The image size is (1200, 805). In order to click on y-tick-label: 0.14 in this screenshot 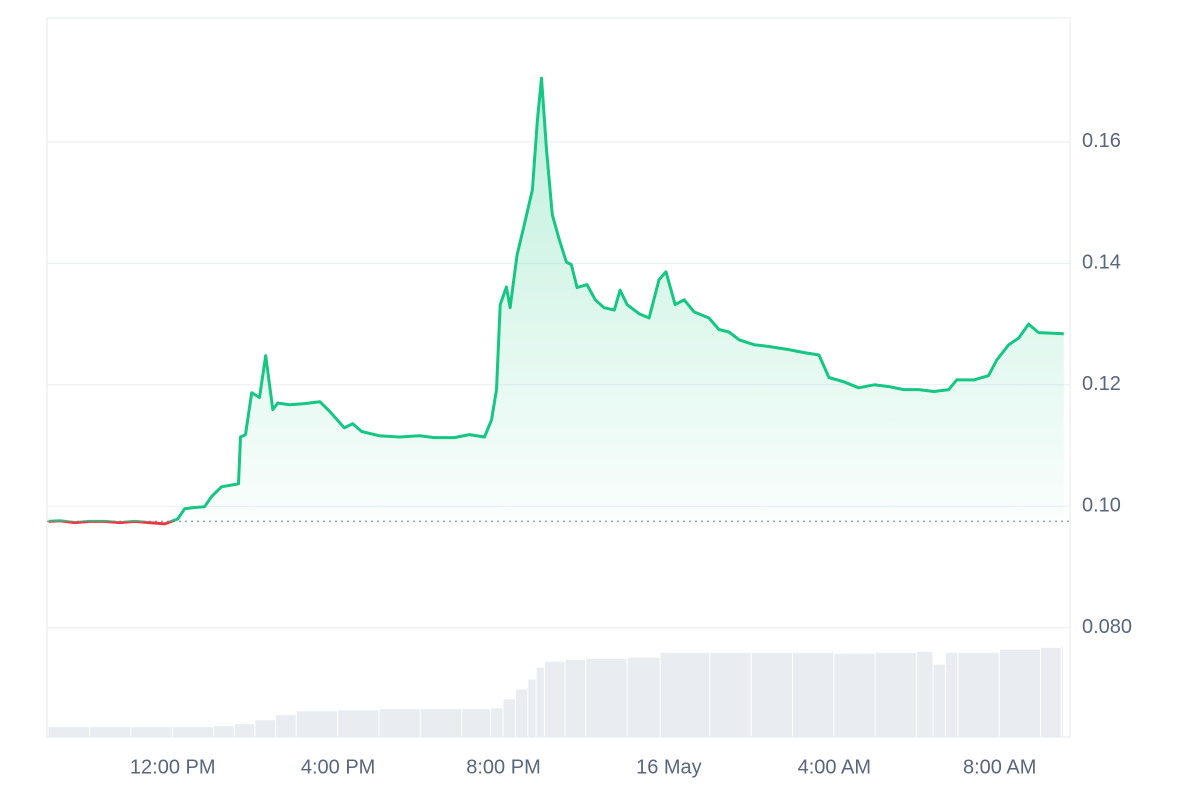, I will do `click(1101, 263)`.